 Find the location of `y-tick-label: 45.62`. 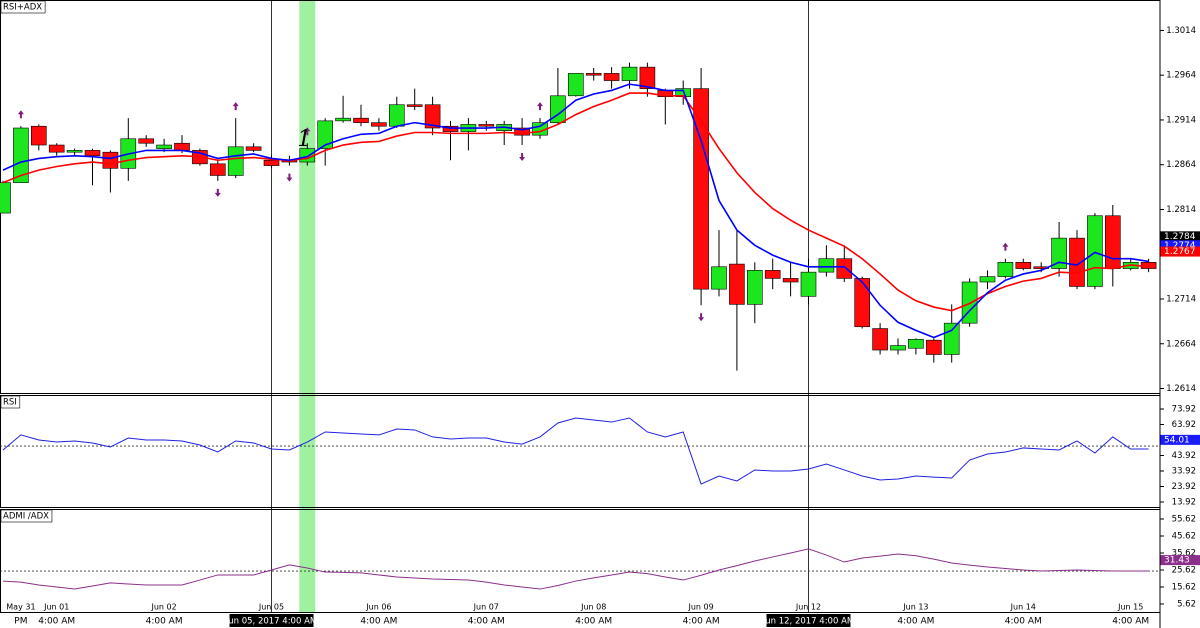

y-tick-label: 45.62 is located at coordinates (1184, 536).